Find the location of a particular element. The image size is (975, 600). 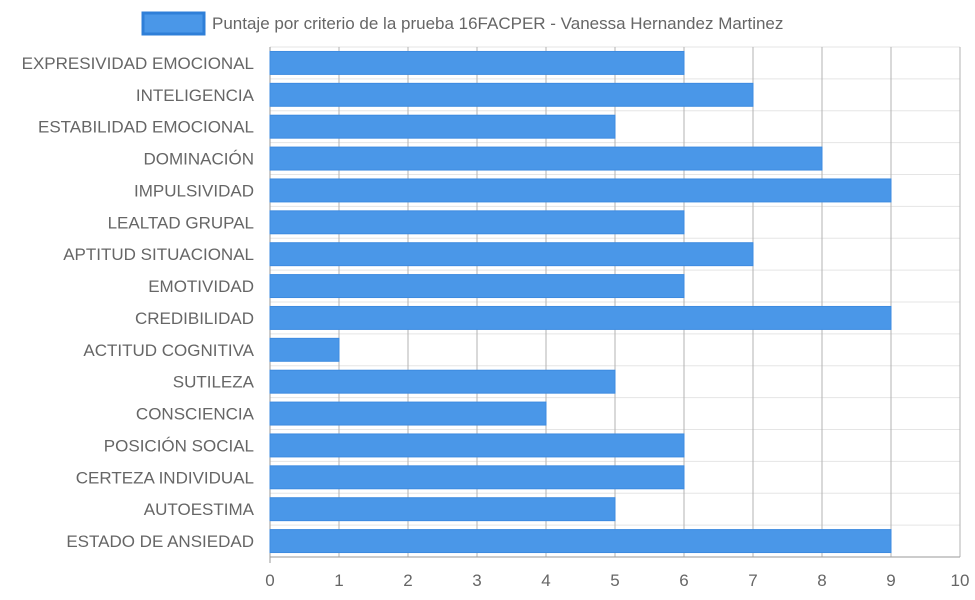

category-label: SUTILEZA is located at coordinates (214, 382).